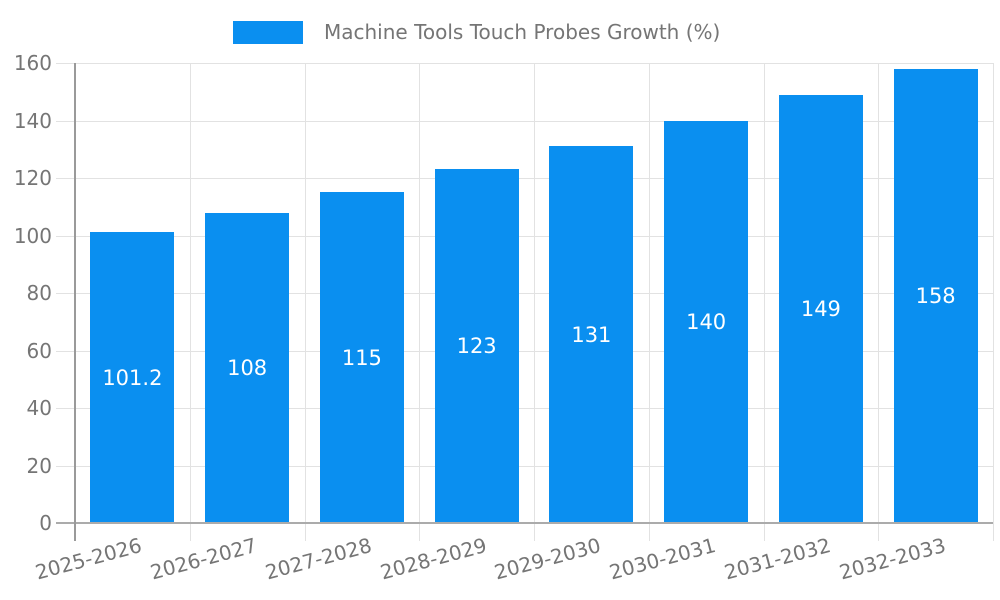  I want to click on legend-label: Machine Tools Touch Probes Growth (%), so click(522, 32).